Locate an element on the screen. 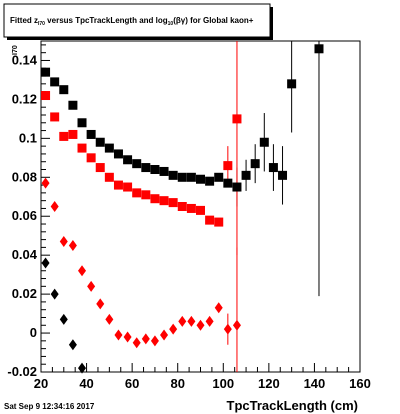  x-tick-label: 80 is located at coordinates (177, 383).